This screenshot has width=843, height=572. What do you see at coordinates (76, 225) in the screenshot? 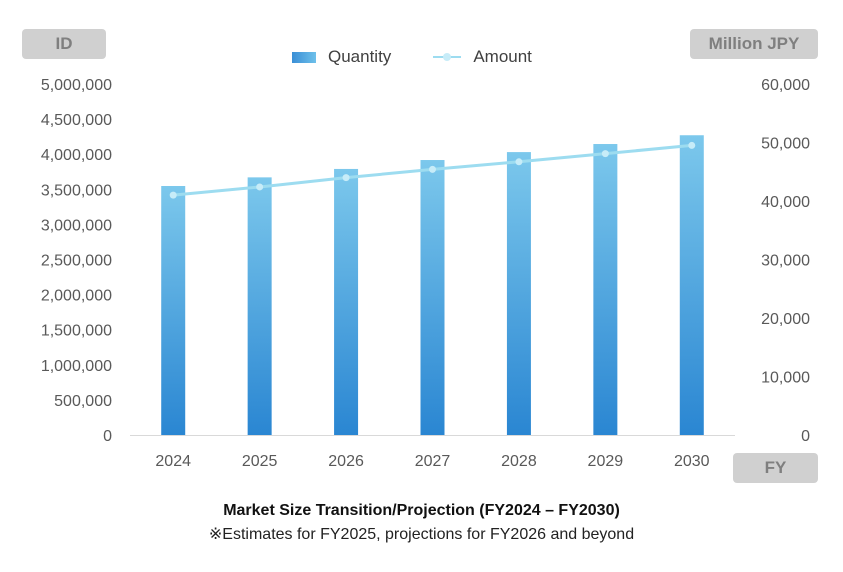
I see `left-tick-label: 3,000,000` at bounding box center [76, 225].